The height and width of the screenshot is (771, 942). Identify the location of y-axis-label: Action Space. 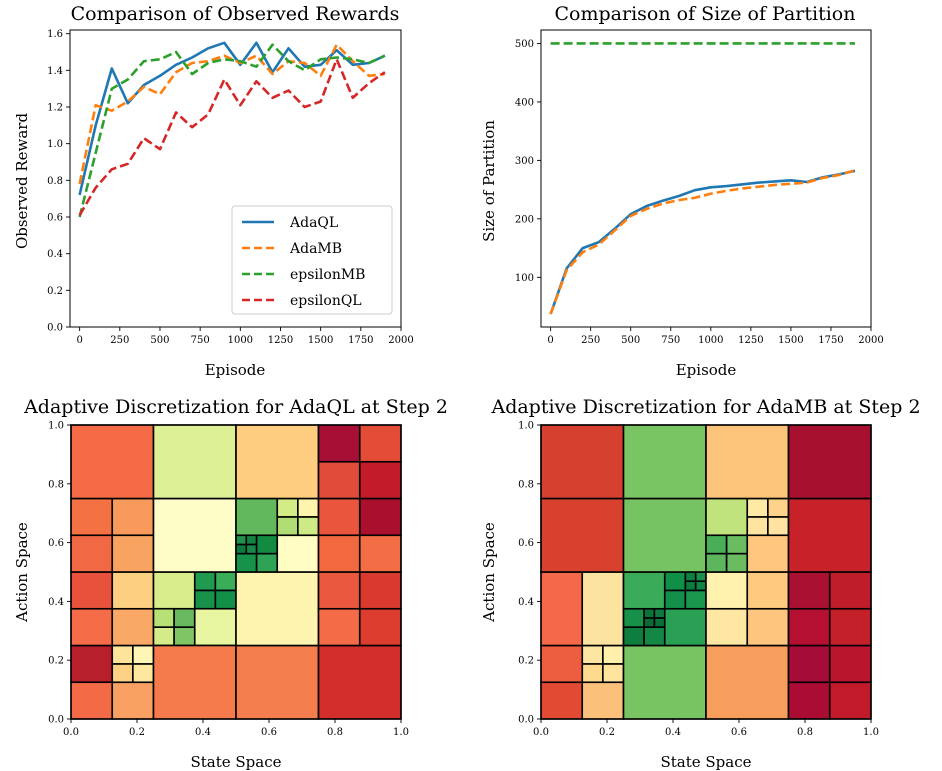
(22, 572).